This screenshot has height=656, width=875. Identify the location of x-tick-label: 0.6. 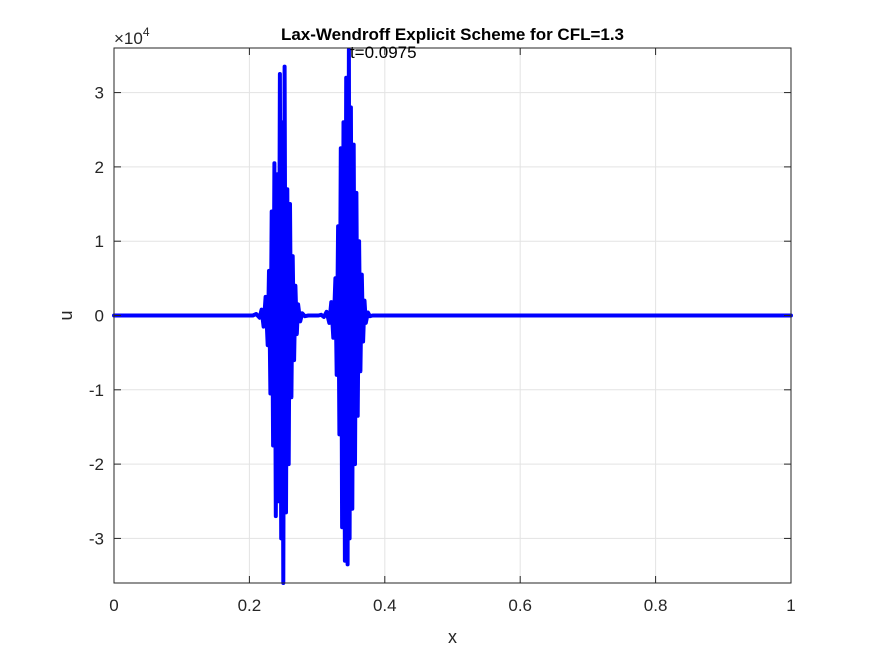
(520, 605).